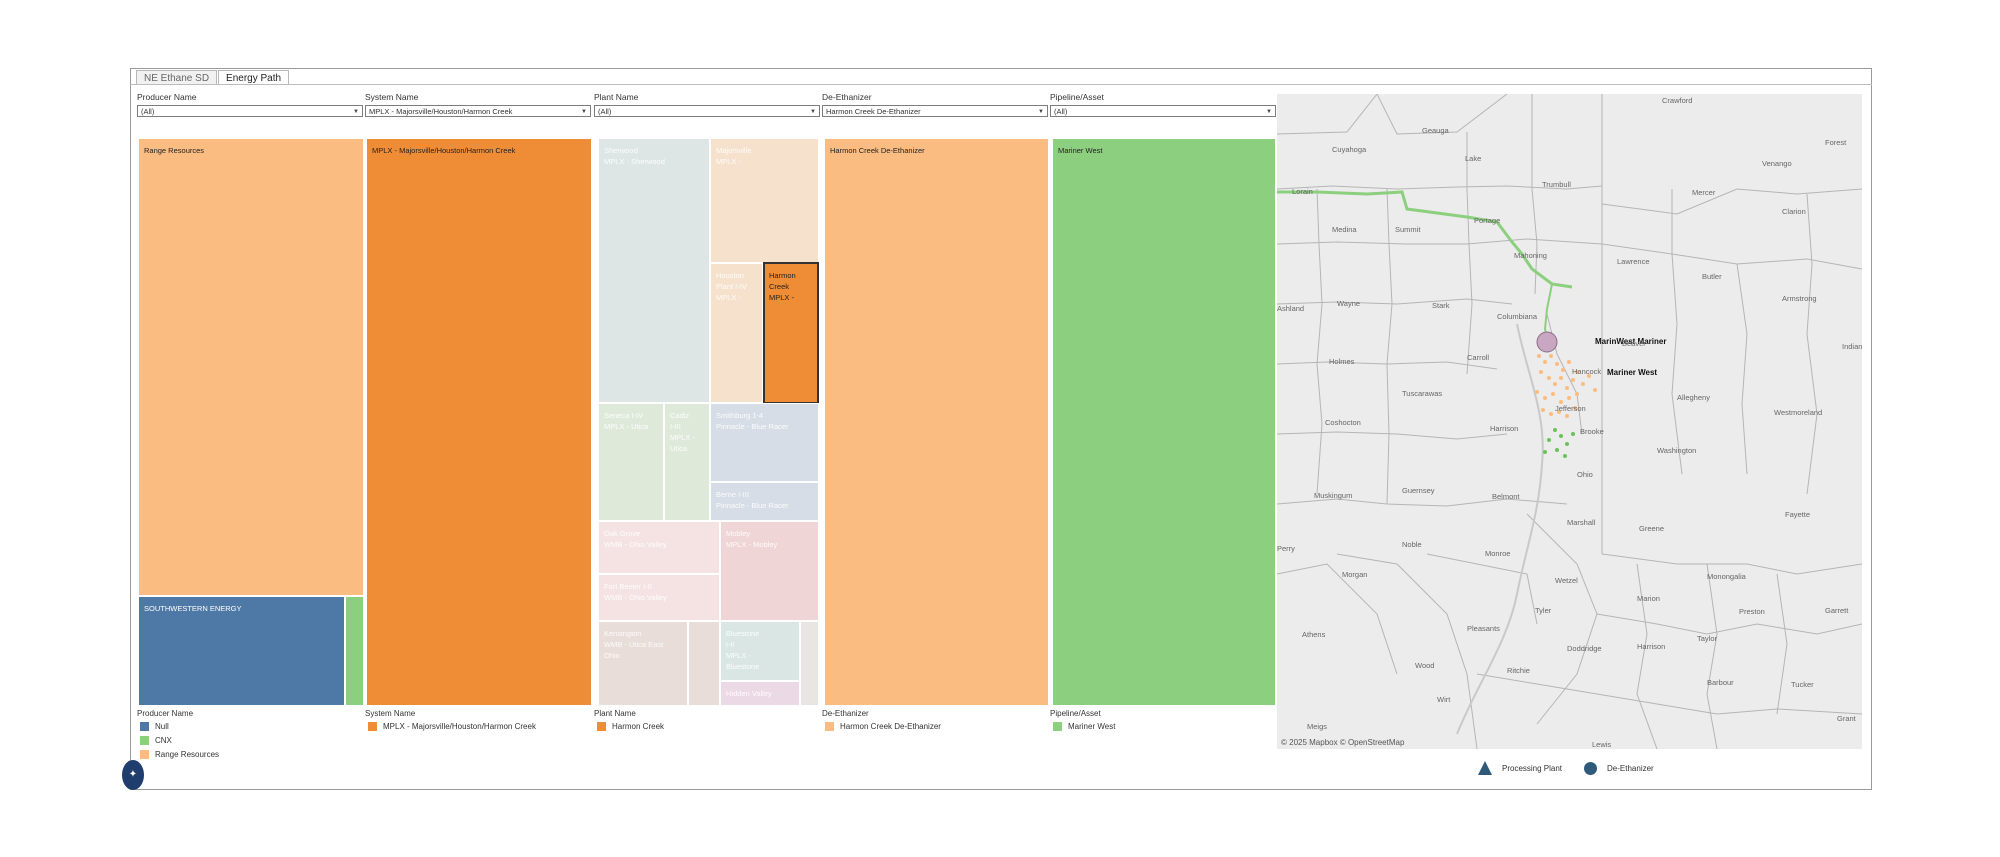  I want to click on legend-label: De-Ethanizer, so click(1630, 768).